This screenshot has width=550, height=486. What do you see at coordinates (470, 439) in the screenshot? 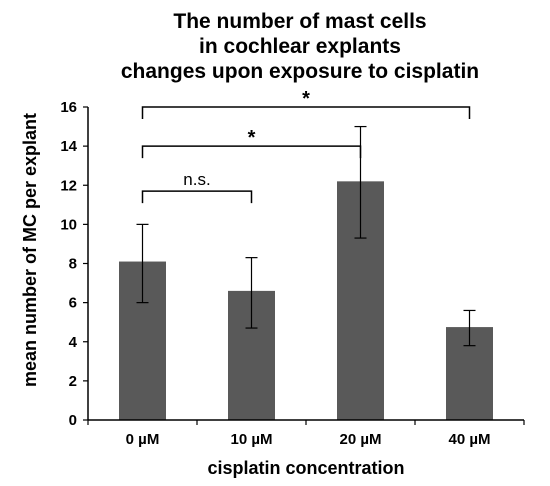
I see `x-tick-label-3: 40 µM` at bounding box center [470, 439].